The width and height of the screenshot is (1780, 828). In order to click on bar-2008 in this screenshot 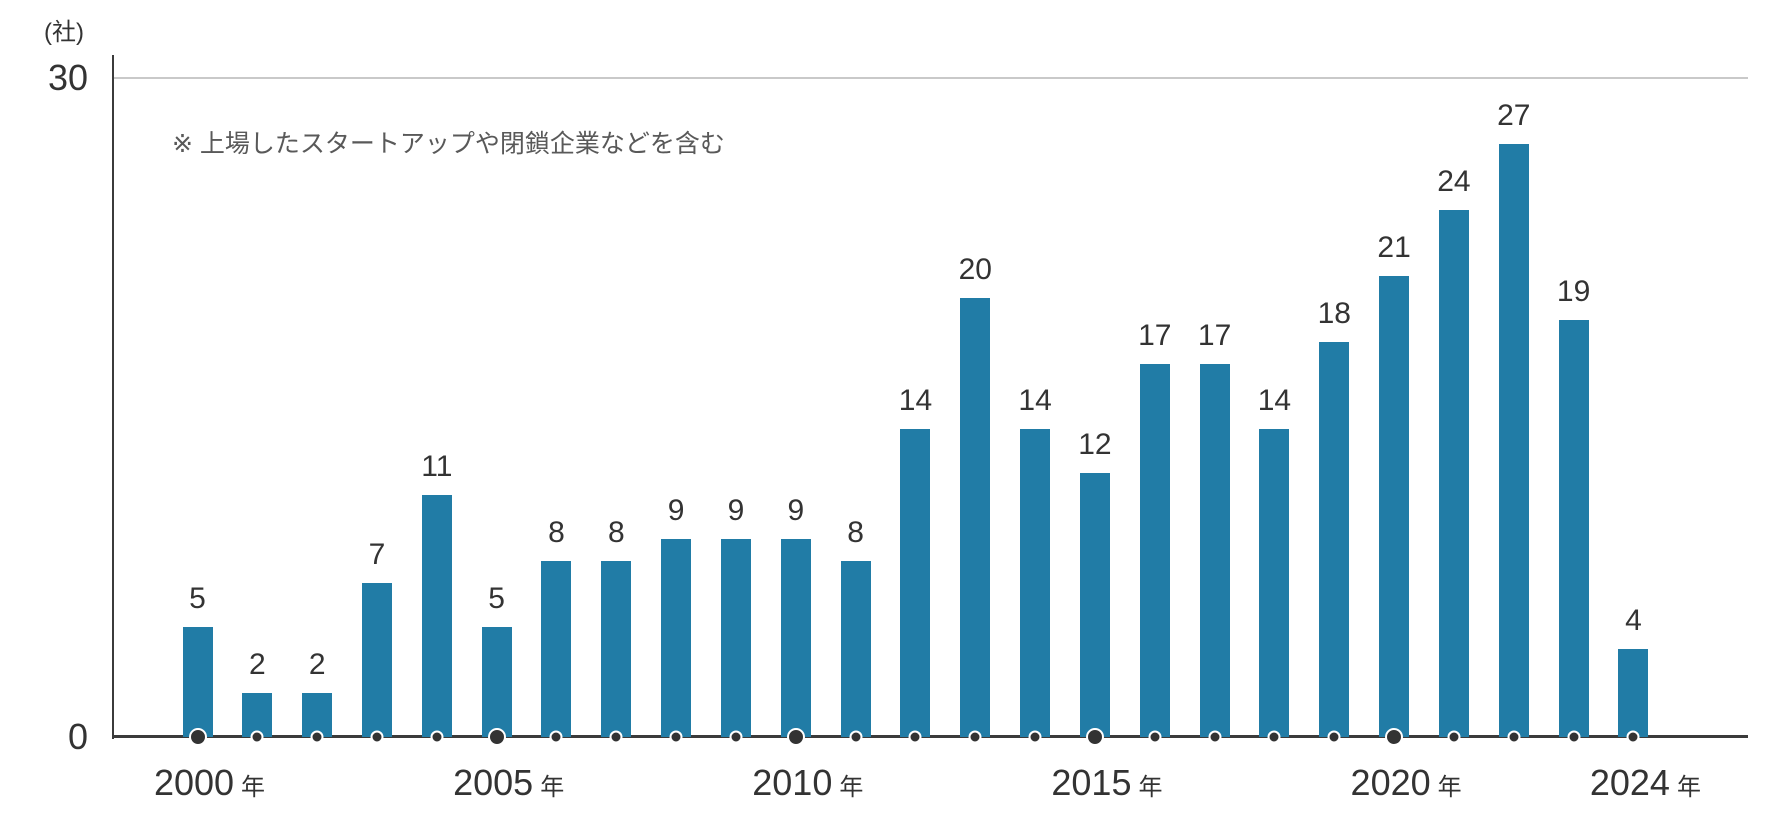, I will do `click(676, 638)`.